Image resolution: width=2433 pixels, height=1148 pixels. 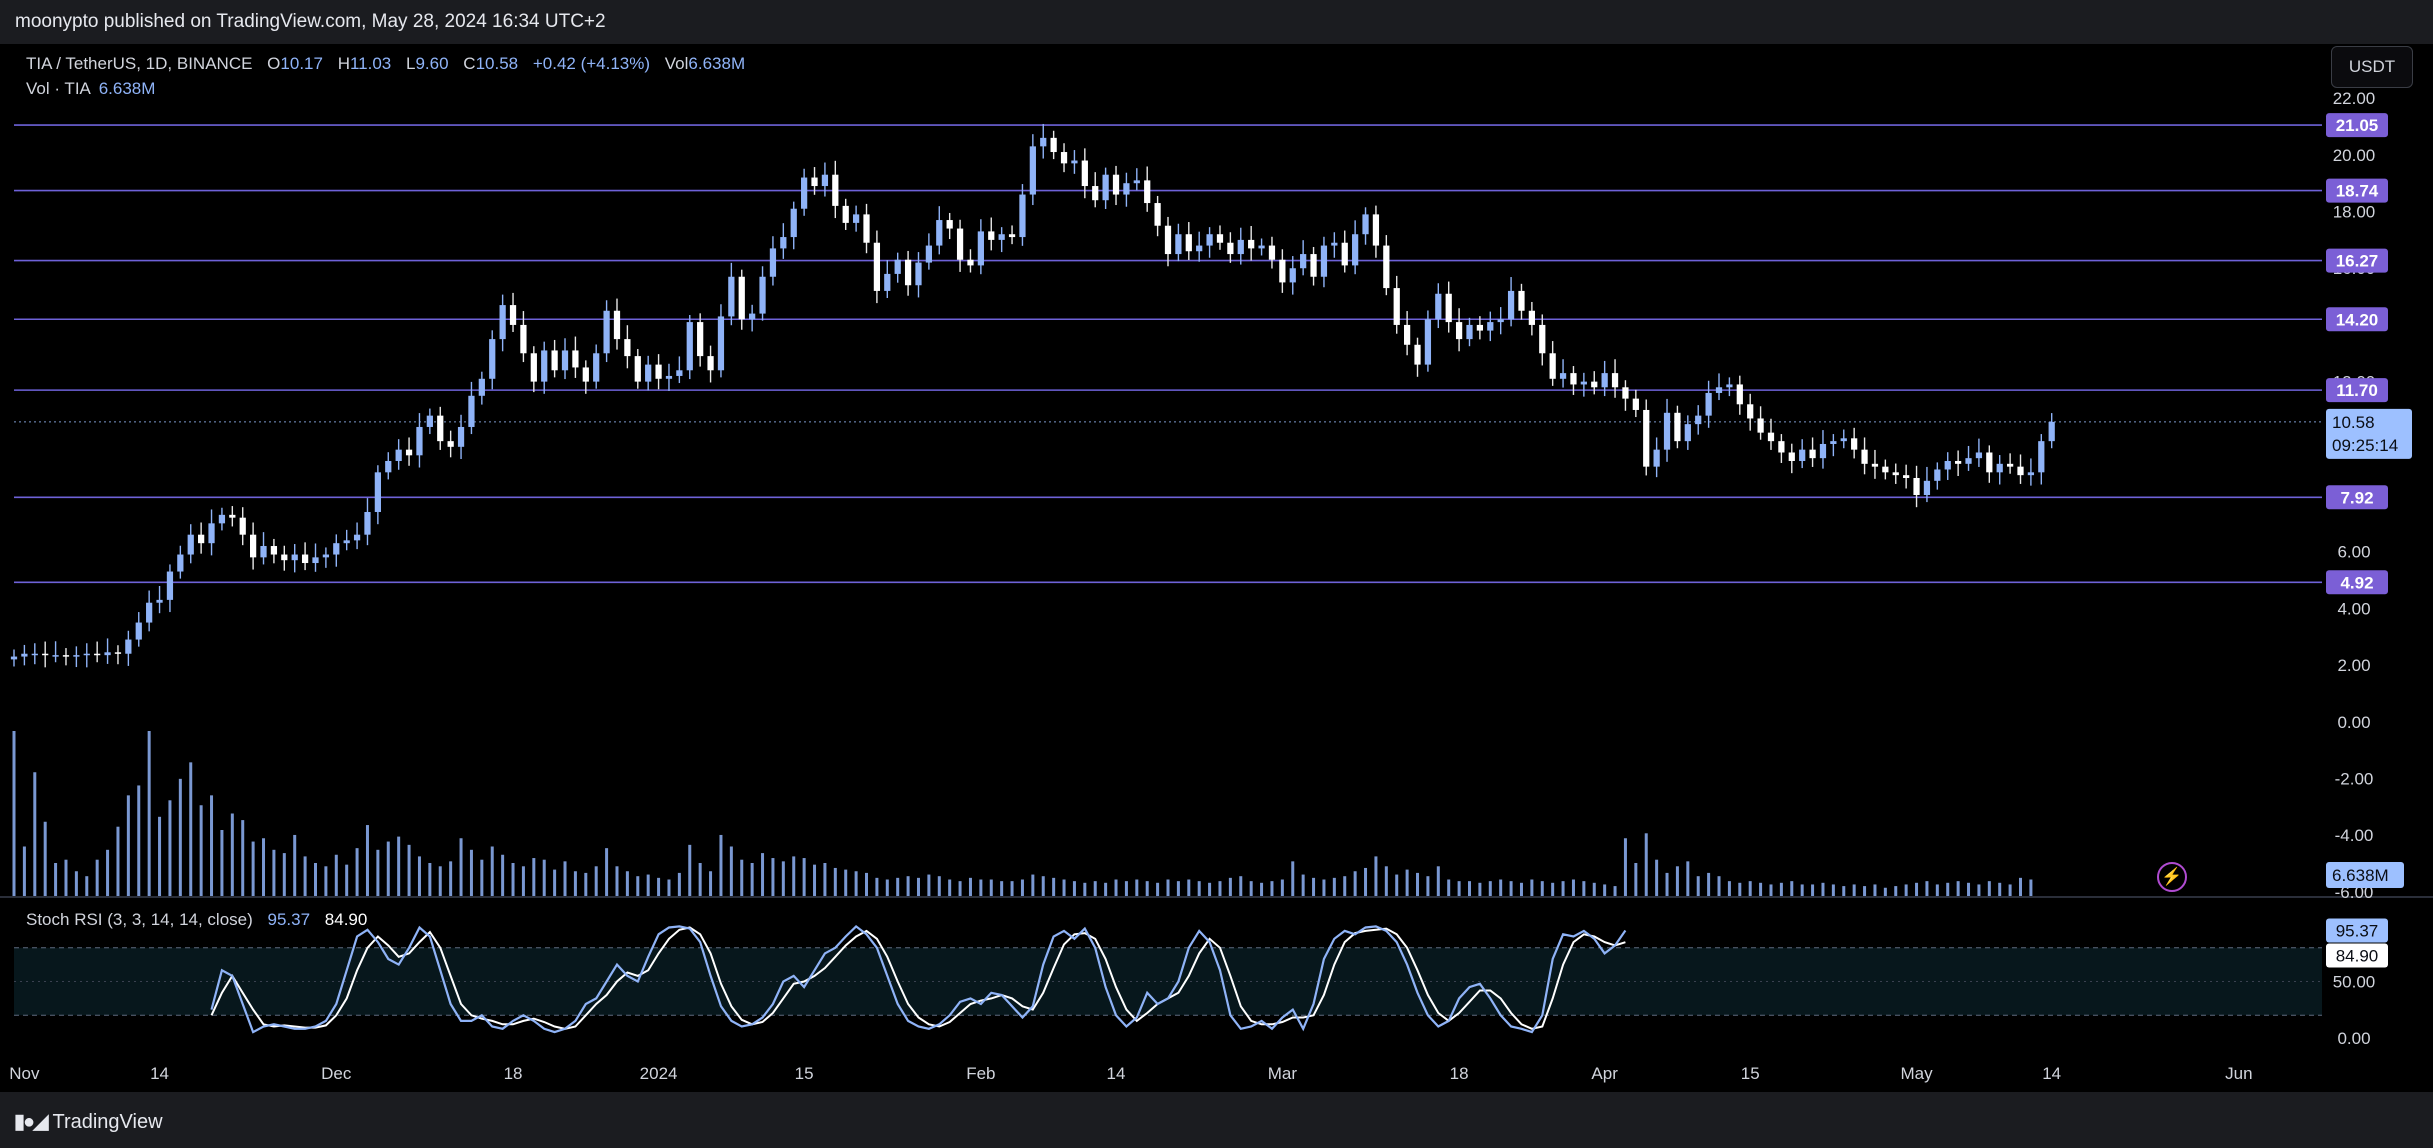 I want to click on level-tag-bg, so click(x=2357, y=319).